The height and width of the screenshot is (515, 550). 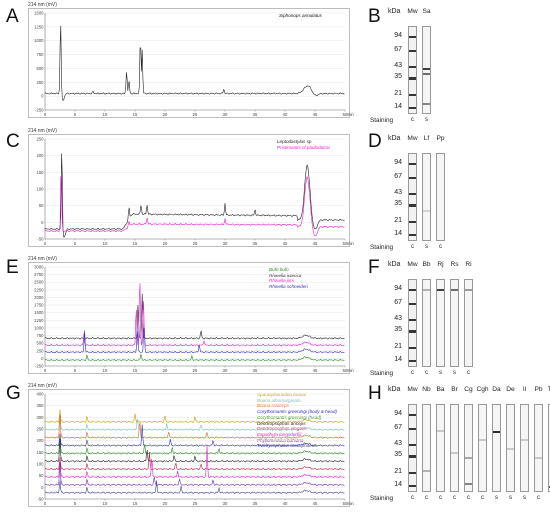 What do you see at coordinates (40, 239) in the screenshot?
I see `y-tick-label: -50` at bounding box center [40, 239].